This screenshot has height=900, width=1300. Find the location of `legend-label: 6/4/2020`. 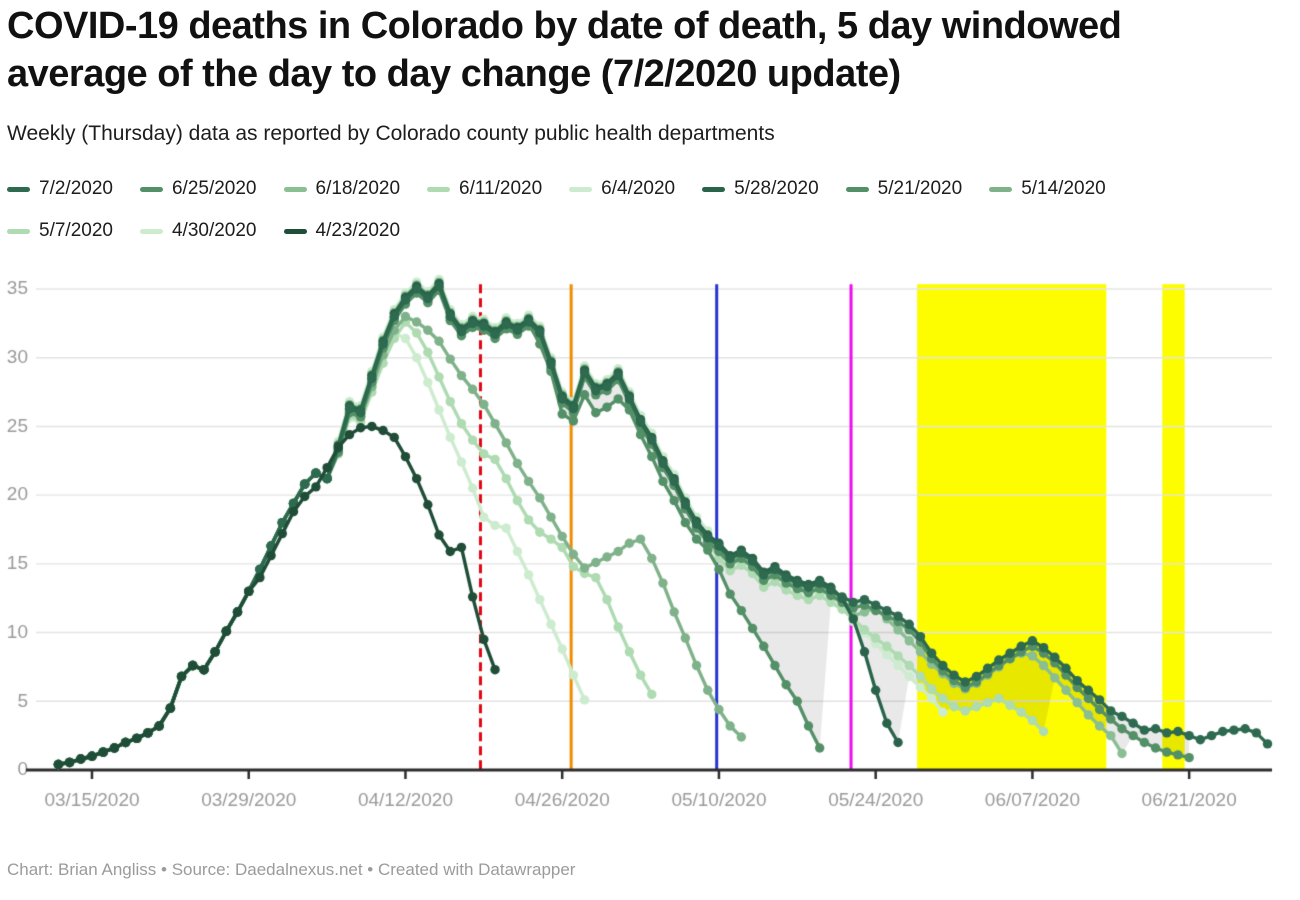

legend-label: 6/4/2020 is located at coordinates (638, 188).